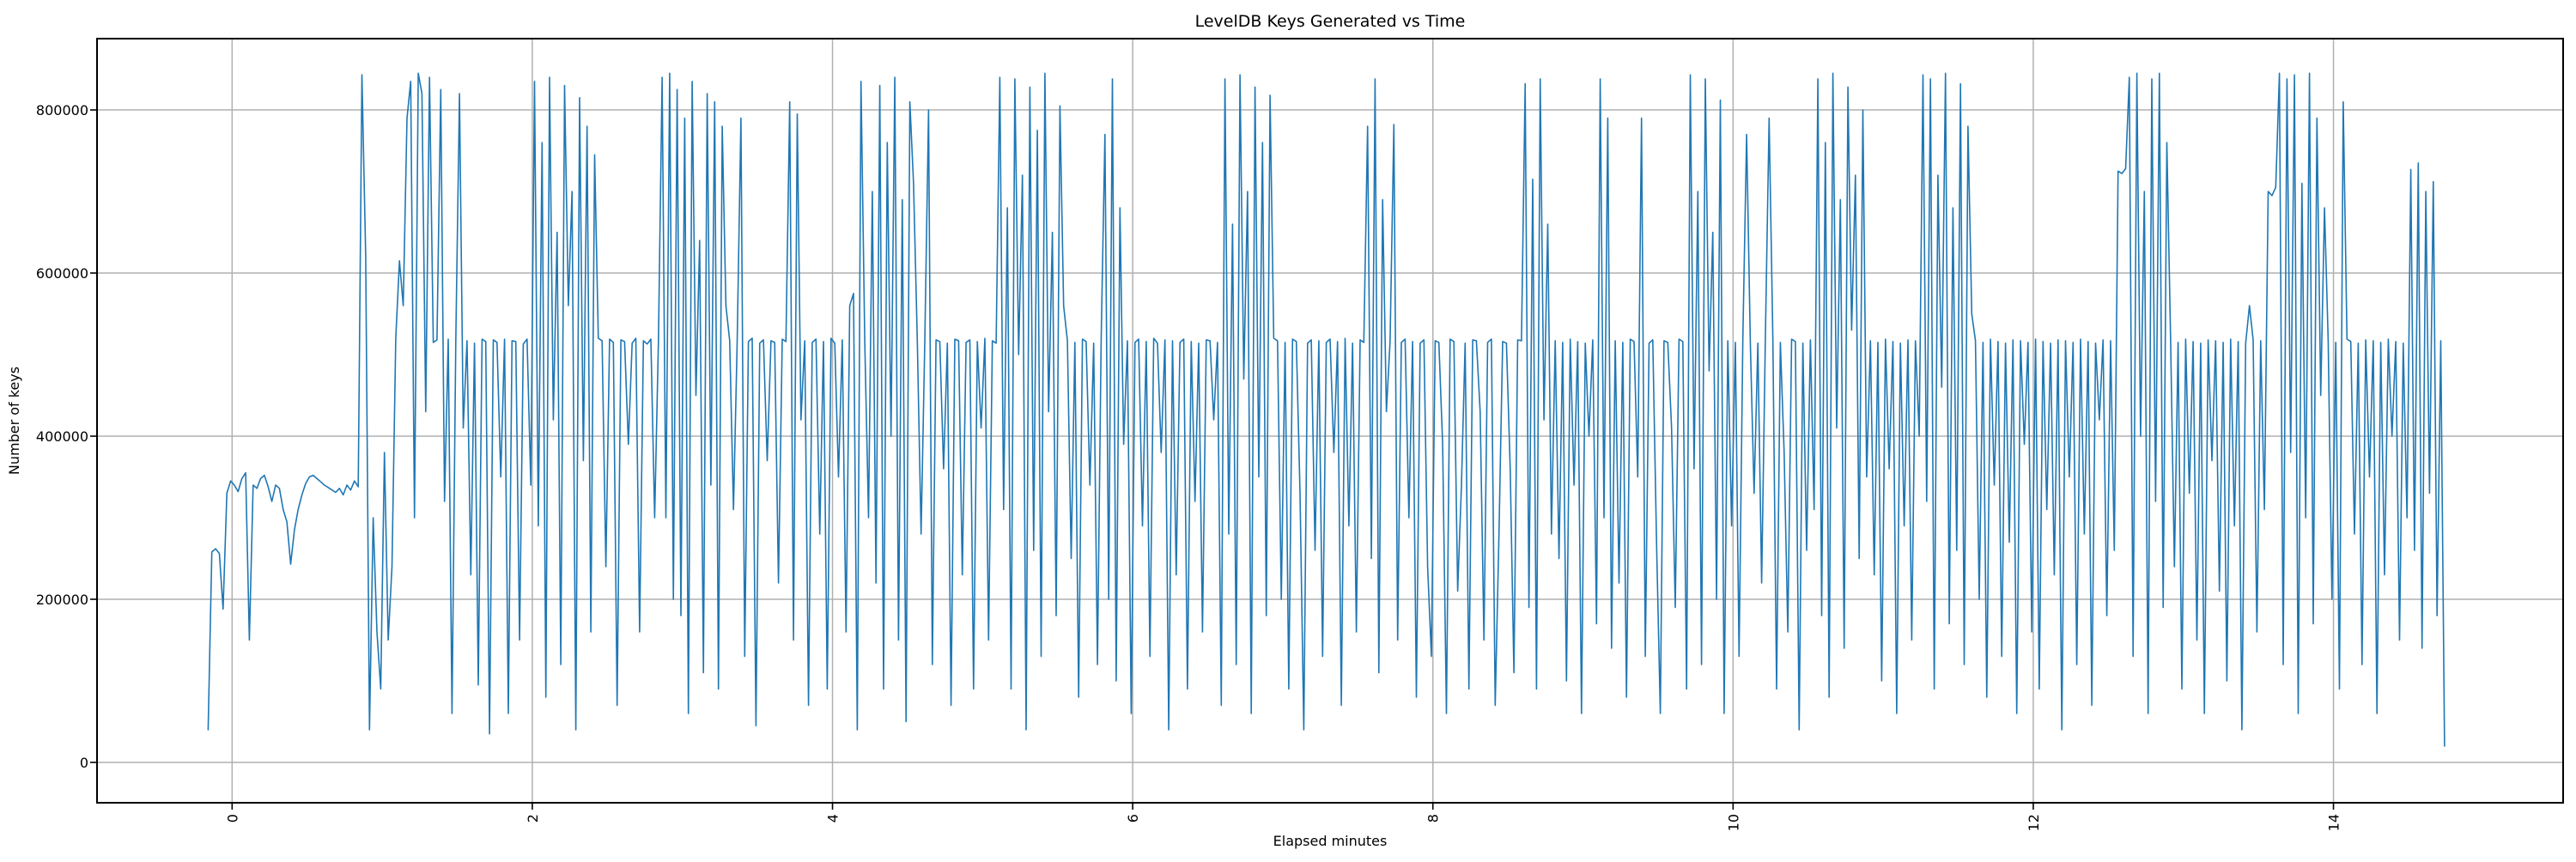 The width and height of the screenshot is (2576, 862). Describe the element at coordinates (84, 763) in the screenshot. I see `y-tick-label: 0` at that location.